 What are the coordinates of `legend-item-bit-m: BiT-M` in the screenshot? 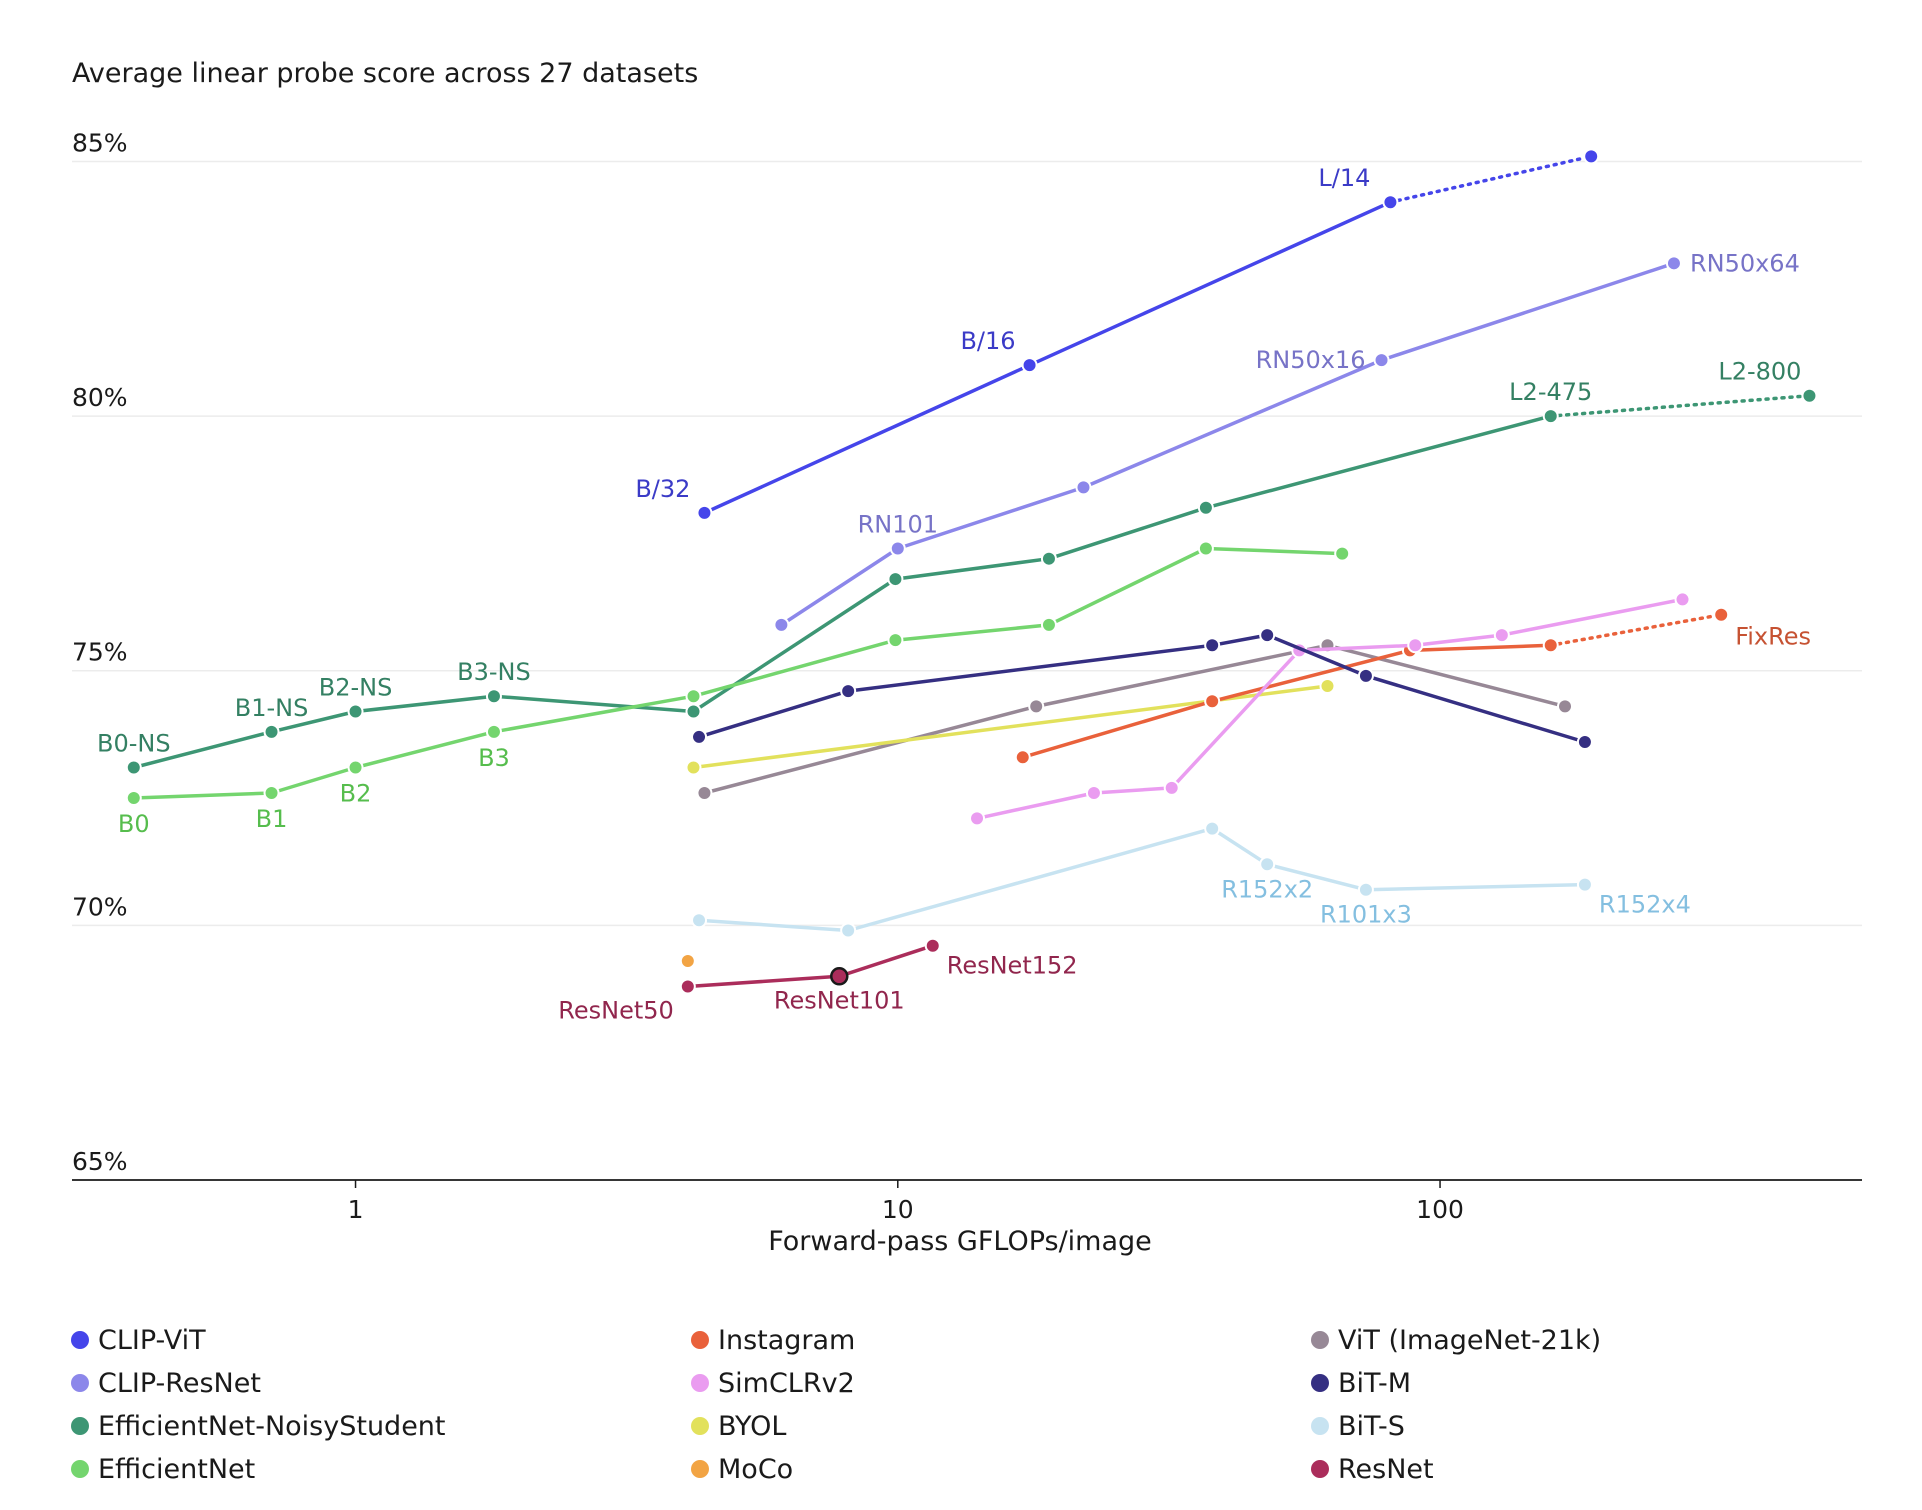 It's located at (1361, 1383).